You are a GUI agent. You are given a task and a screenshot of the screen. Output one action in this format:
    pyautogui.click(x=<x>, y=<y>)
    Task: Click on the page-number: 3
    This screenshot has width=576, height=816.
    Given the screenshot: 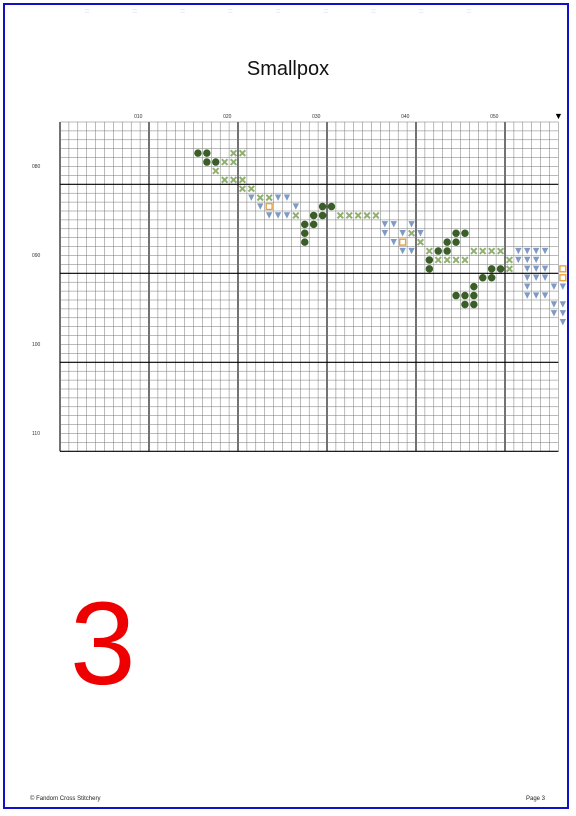 What is the action you would take?
    pyautogui.click(x=103, y=644)
    